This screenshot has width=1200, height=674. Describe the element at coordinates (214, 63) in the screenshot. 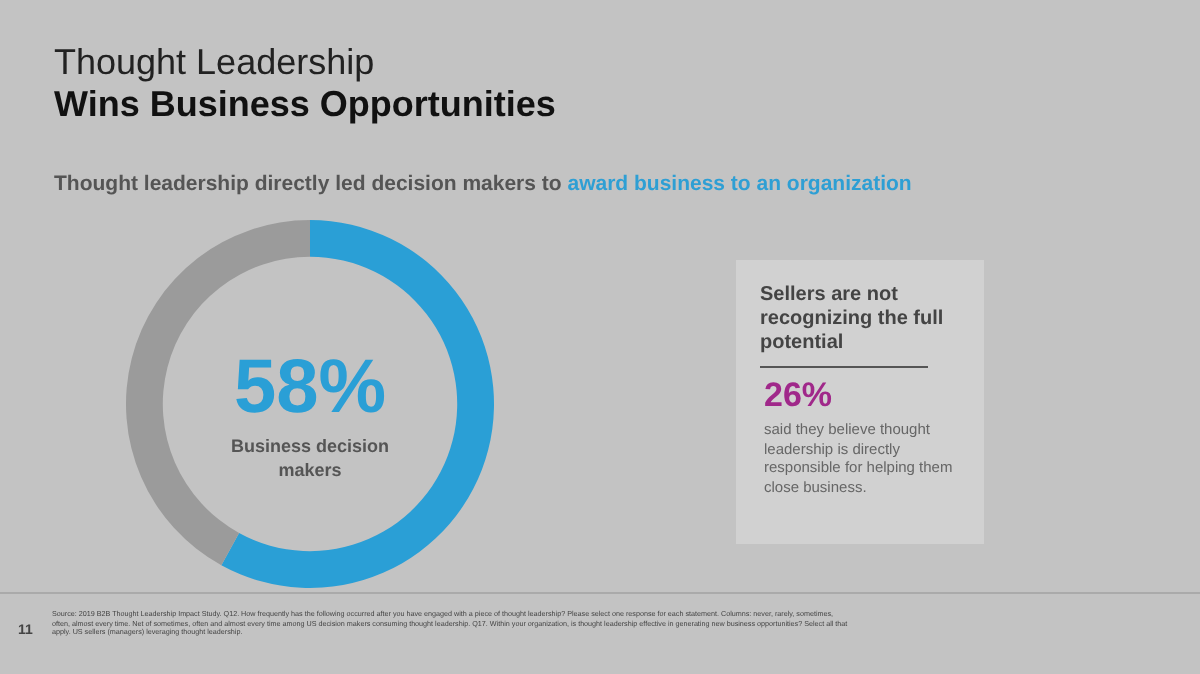

I see `chart-title: Thought Leadership` at that location.